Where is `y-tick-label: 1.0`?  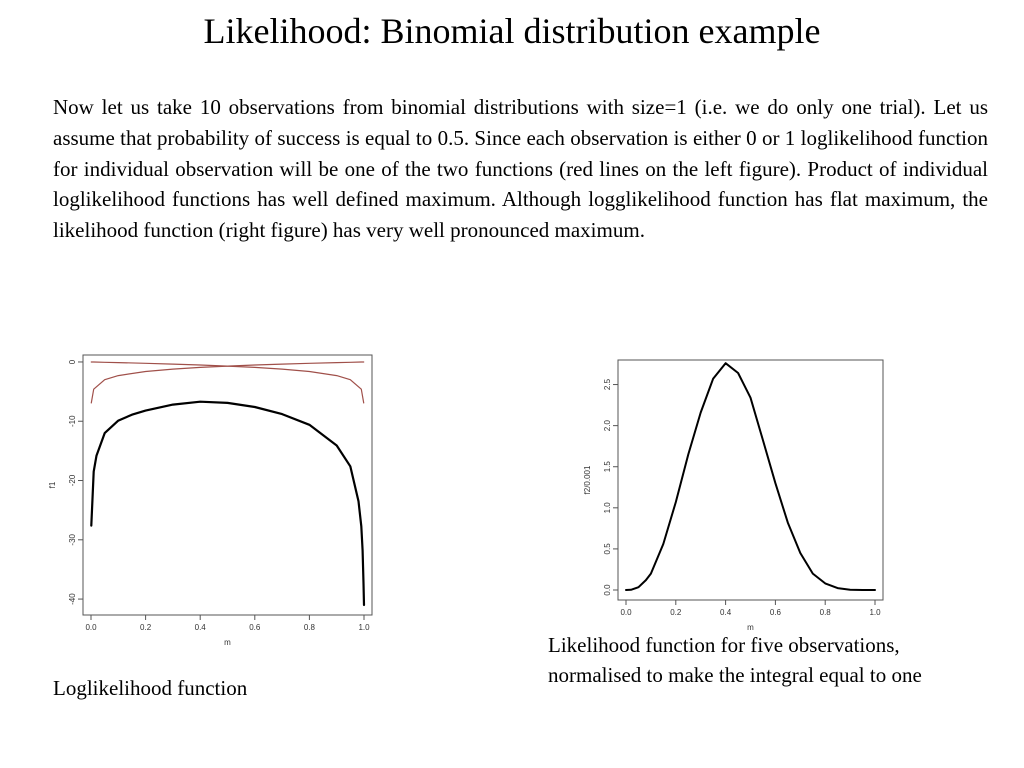 y-tick-label: 1.0 is located at coordinates (607, 508).